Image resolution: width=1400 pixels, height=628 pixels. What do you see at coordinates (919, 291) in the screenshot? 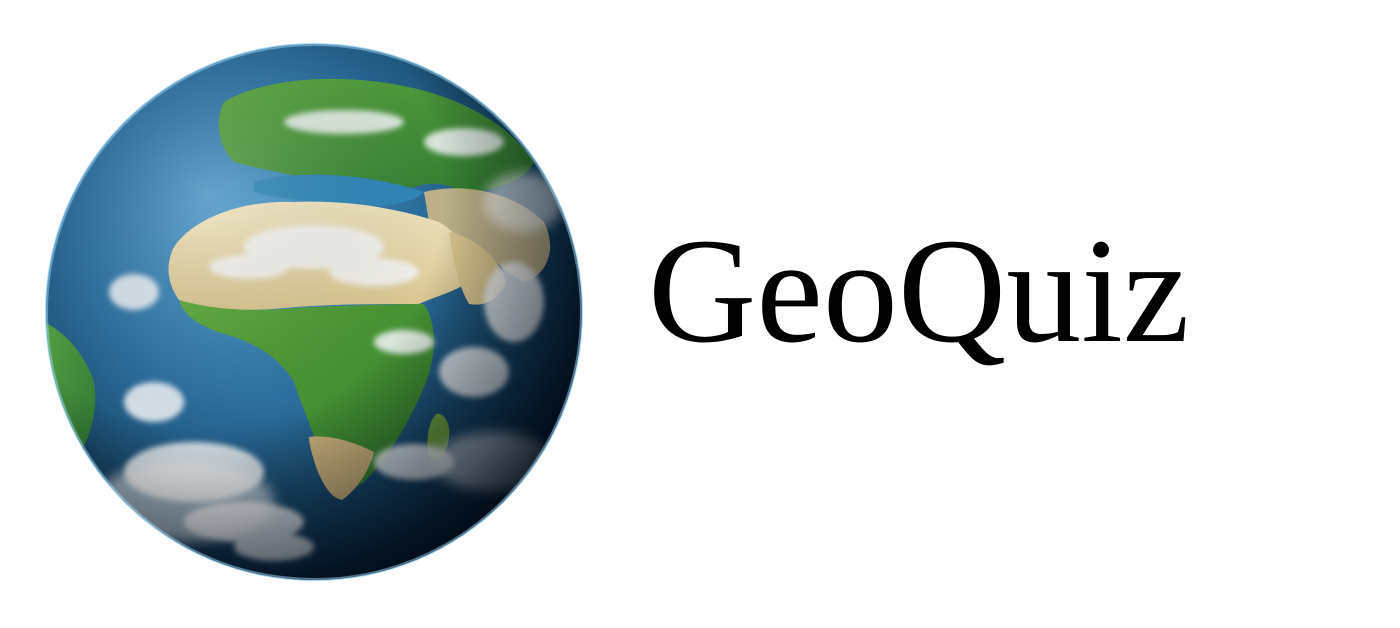
I see `app-title: GeoQuiz` at bounding box center [919, 291].